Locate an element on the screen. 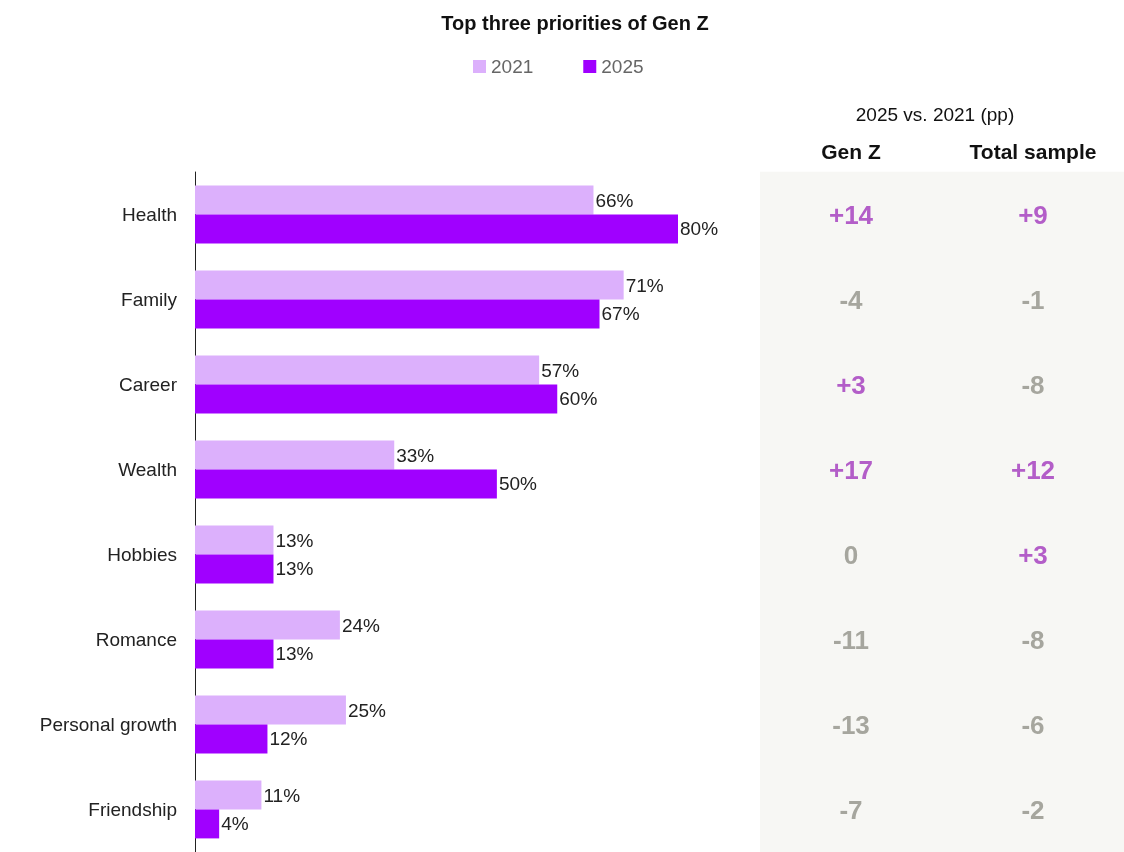 This screenshot has width=1124, height=852. data-label: +9 is located at coordinates (1033, 214).